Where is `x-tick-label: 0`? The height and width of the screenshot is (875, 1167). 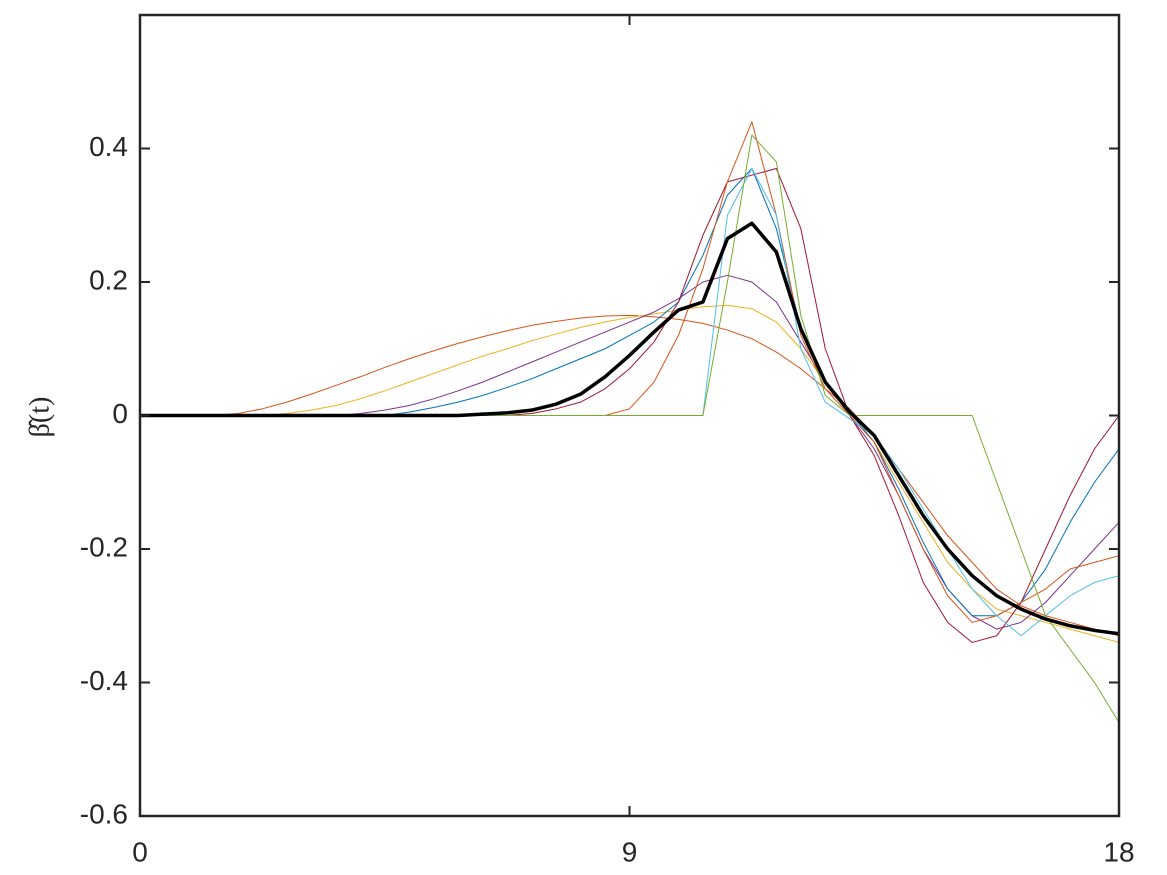 x-tick-label: 0 is located at coordinates (140, 851).